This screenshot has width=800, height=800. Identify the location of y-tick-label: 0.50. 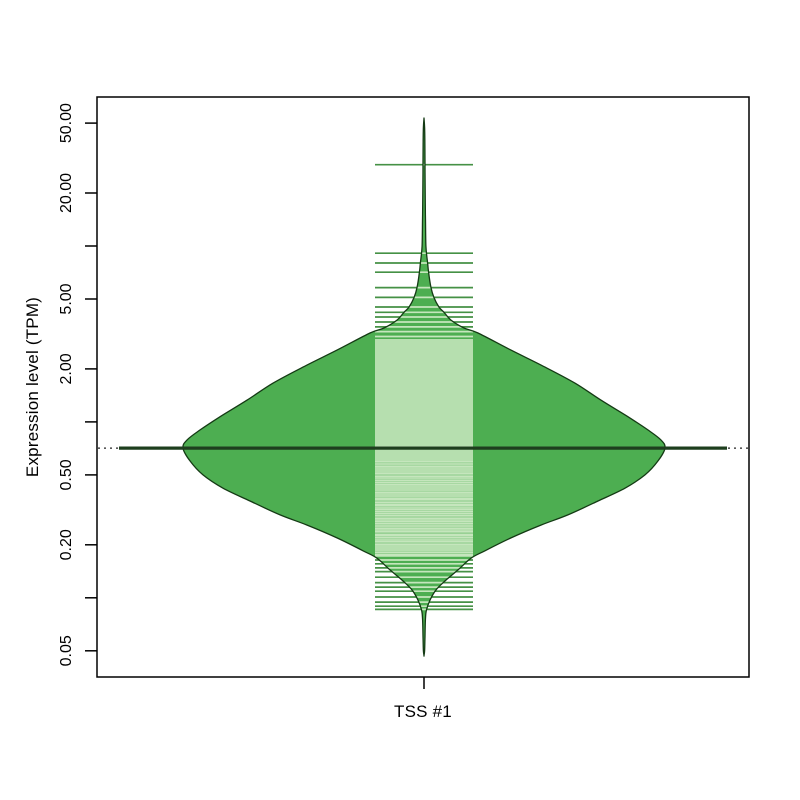
(66, 474).